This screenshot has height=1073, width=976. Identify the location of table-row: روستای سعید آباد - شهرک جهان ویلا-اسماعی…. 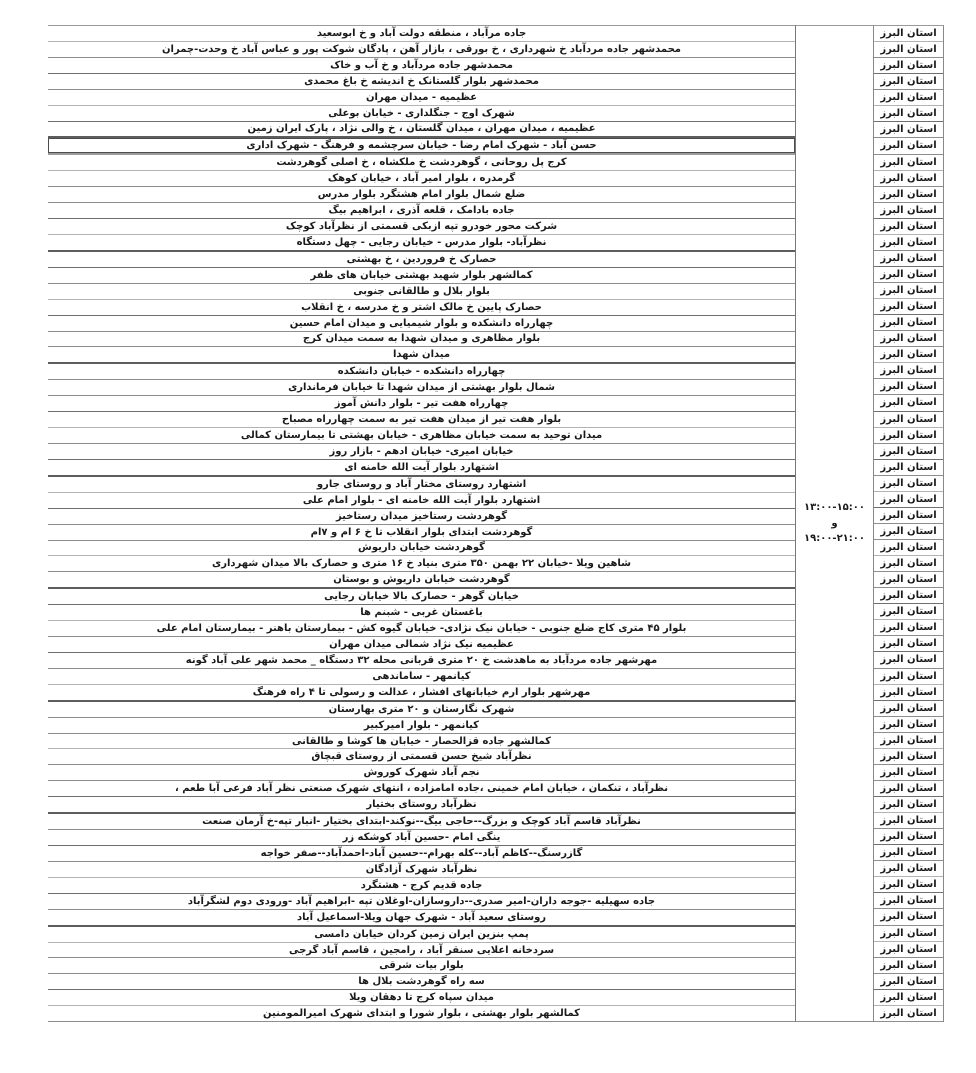
(421, 918).